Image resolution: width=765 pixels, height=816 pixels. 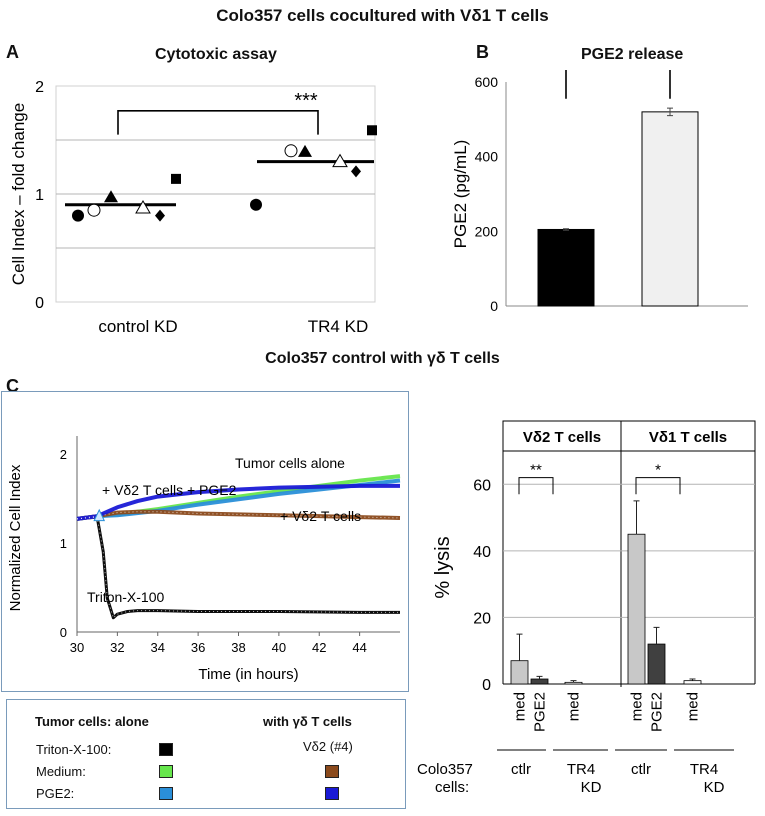 What do you see at coordinates (99, 515) in the screenshot?
I see `treatment-marker` at bounding box center [99, 515].